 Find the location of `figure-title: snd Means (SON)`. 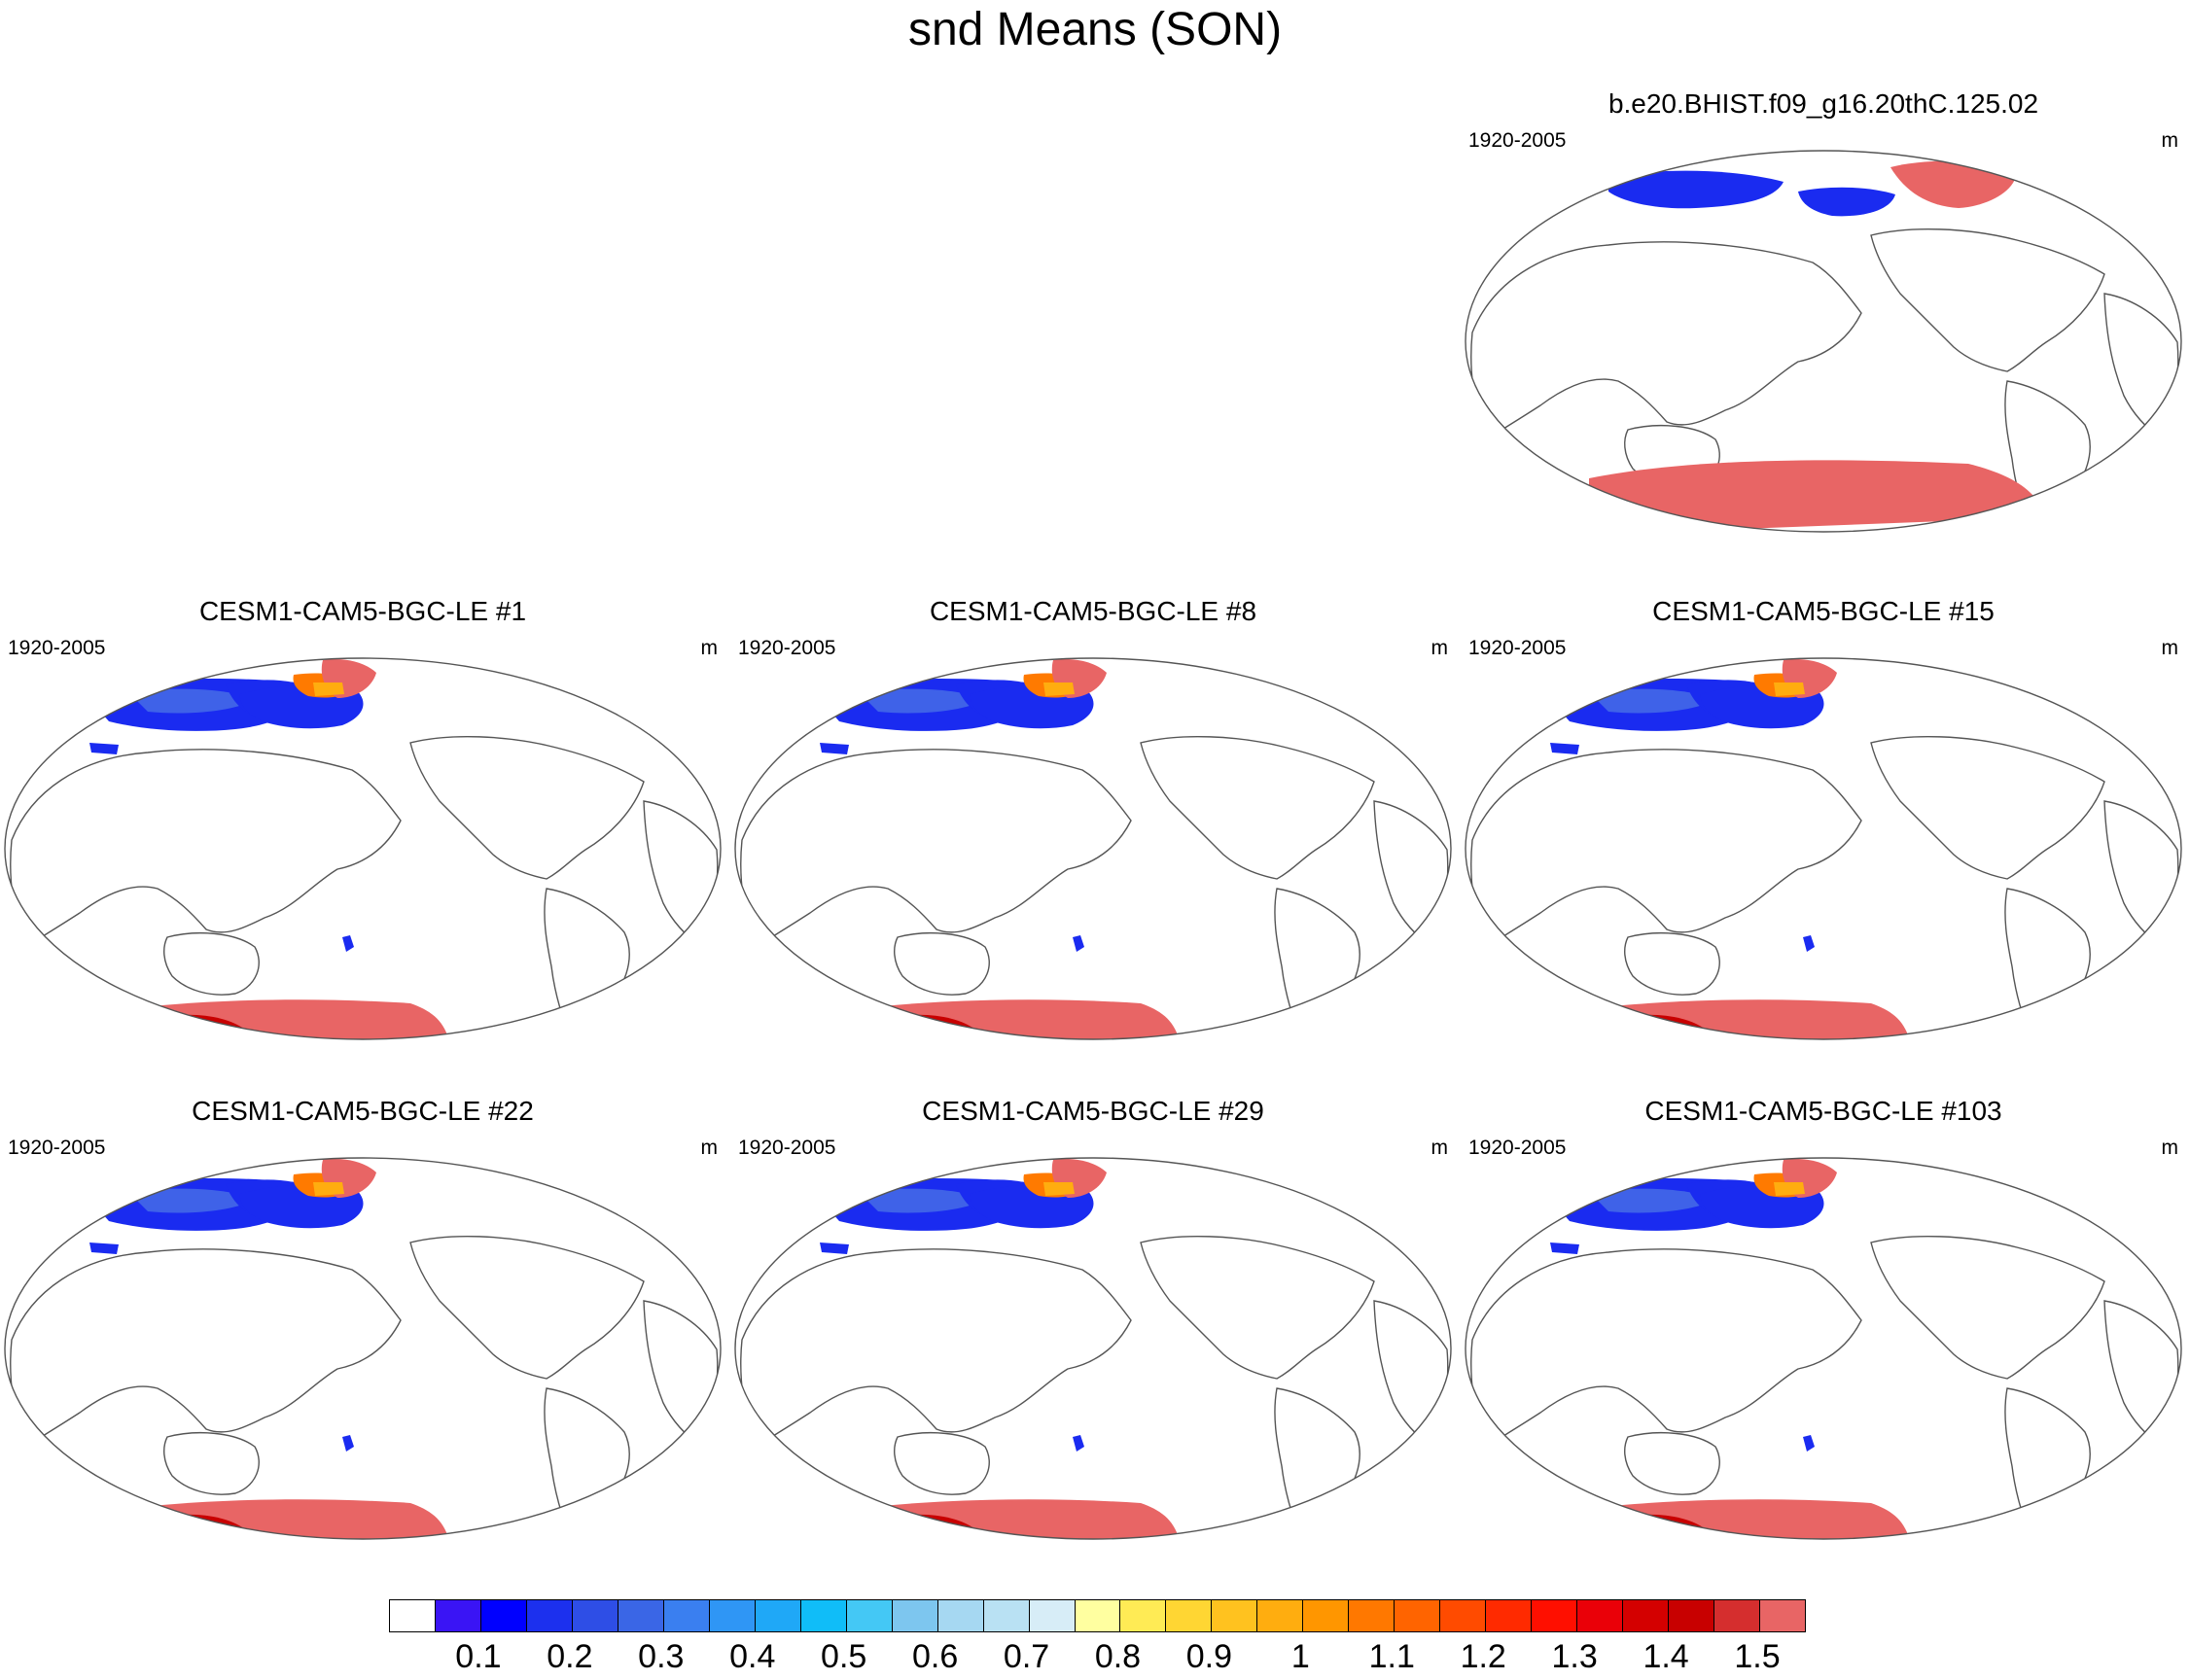

figure-title: snd Means (SON) is located at coordinates (1095, 29).